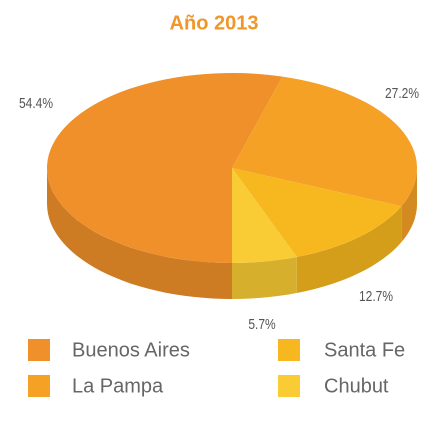  What do you see at coordinates (261, 324) in the screenshot?
I see `data-label: 5.7%` at bounding box center [261, 324].